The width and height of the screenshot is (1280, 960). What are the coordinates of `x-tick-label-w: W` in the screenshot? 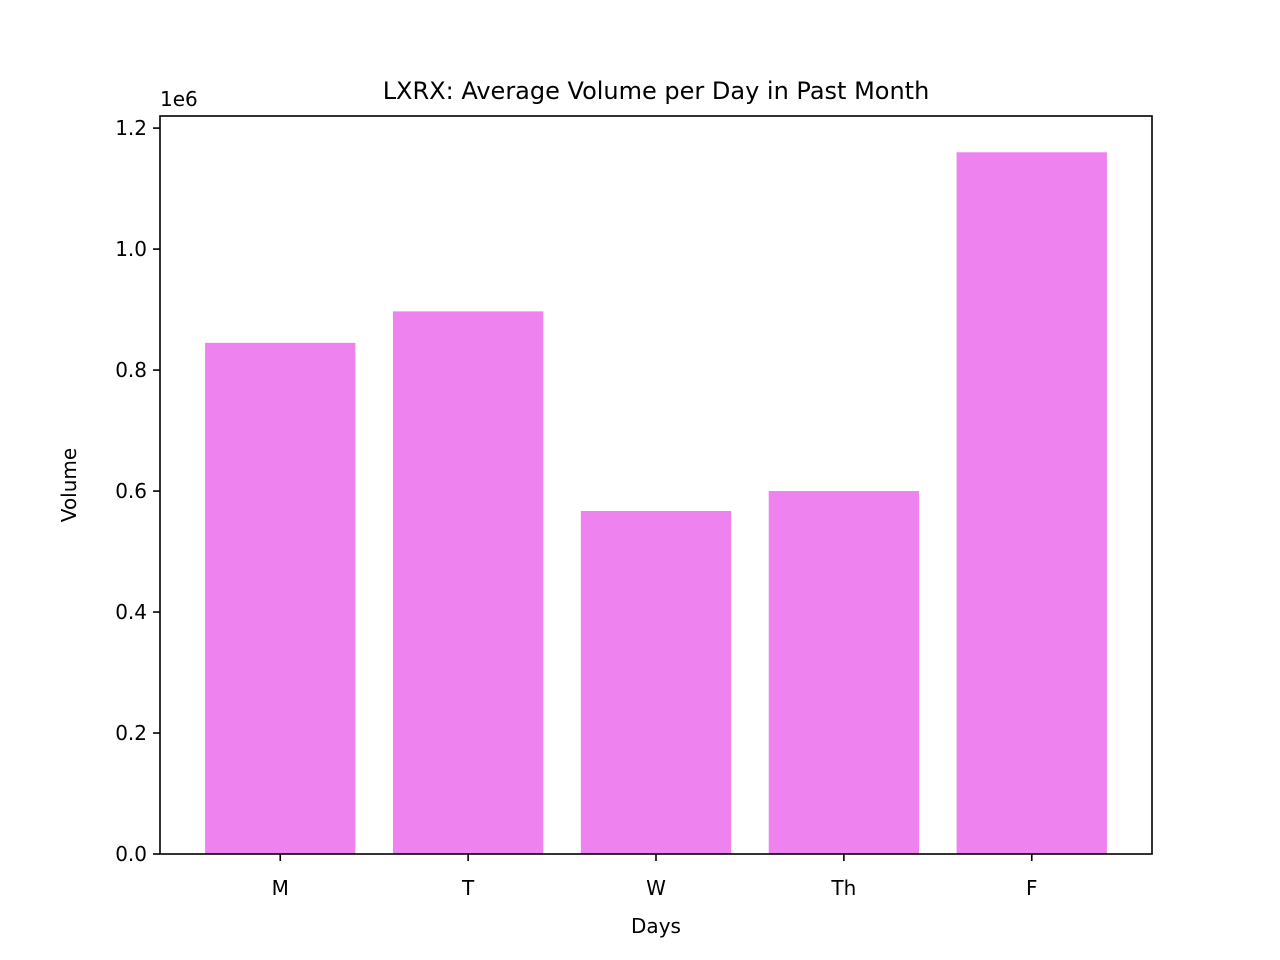 It's located at (656, 888).